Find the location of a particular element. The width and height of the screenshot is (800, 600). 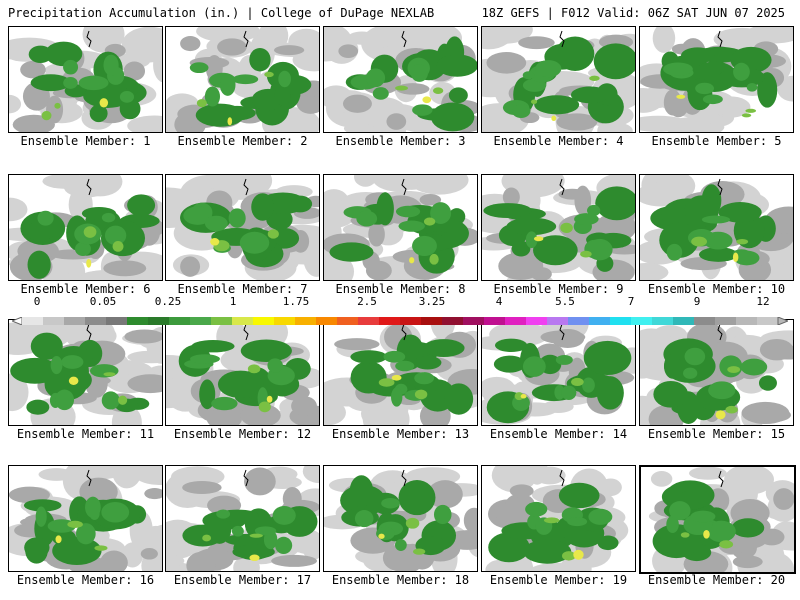

colorbar-arrow-left is located at coordinates (16, 321).